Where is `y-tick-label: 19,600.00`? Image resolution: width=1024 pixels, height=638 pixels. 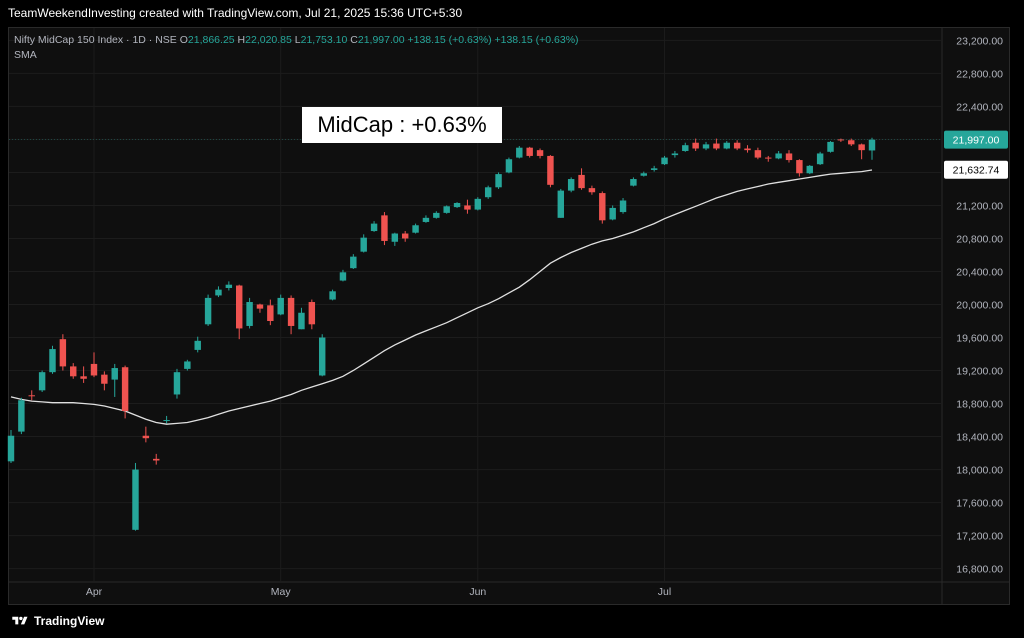
y-tick-label: 19,600.00 is located at coordinates (979, 339).